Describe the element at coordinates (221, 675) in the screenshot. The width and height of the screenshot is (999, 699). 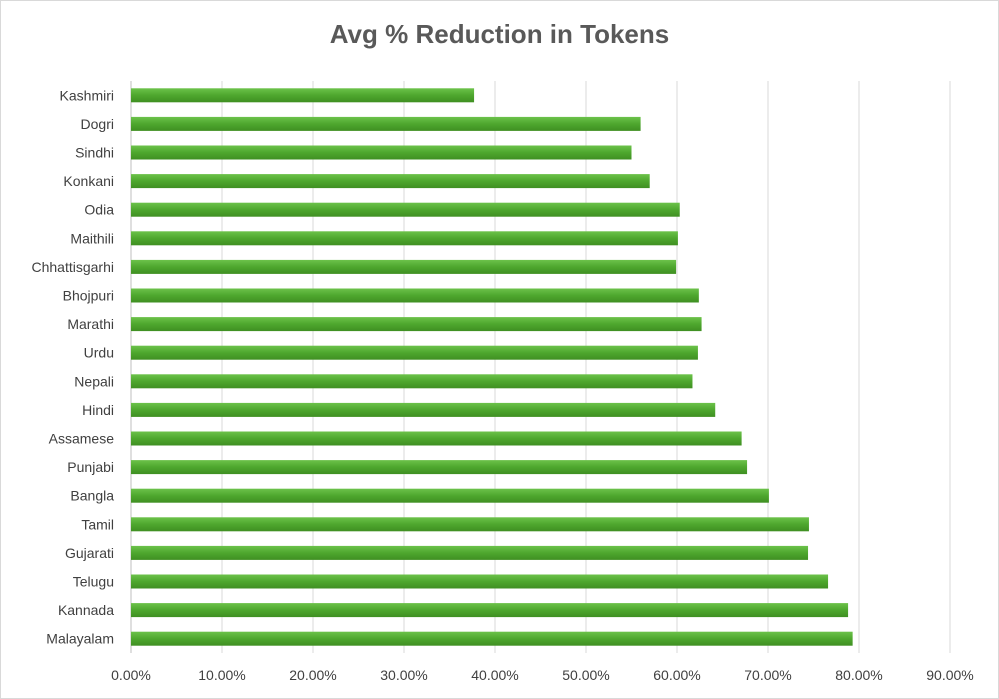
I see `x-tick-label: 10.00%` at that location.